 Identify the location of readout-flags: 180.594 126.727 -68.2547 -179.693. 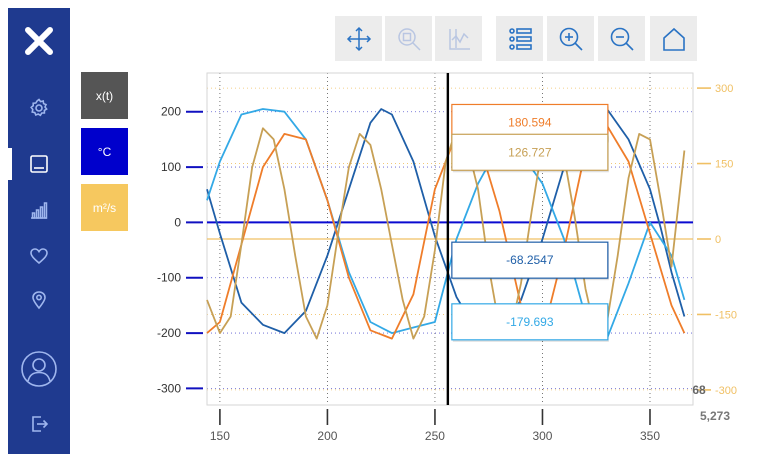
(530, 222).